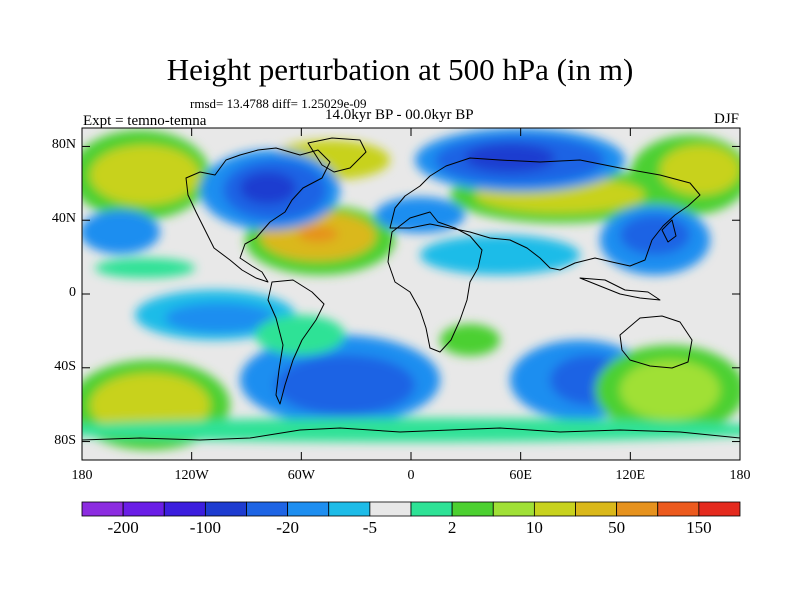  I want to click on coast-eurasia, so click(545, 214).